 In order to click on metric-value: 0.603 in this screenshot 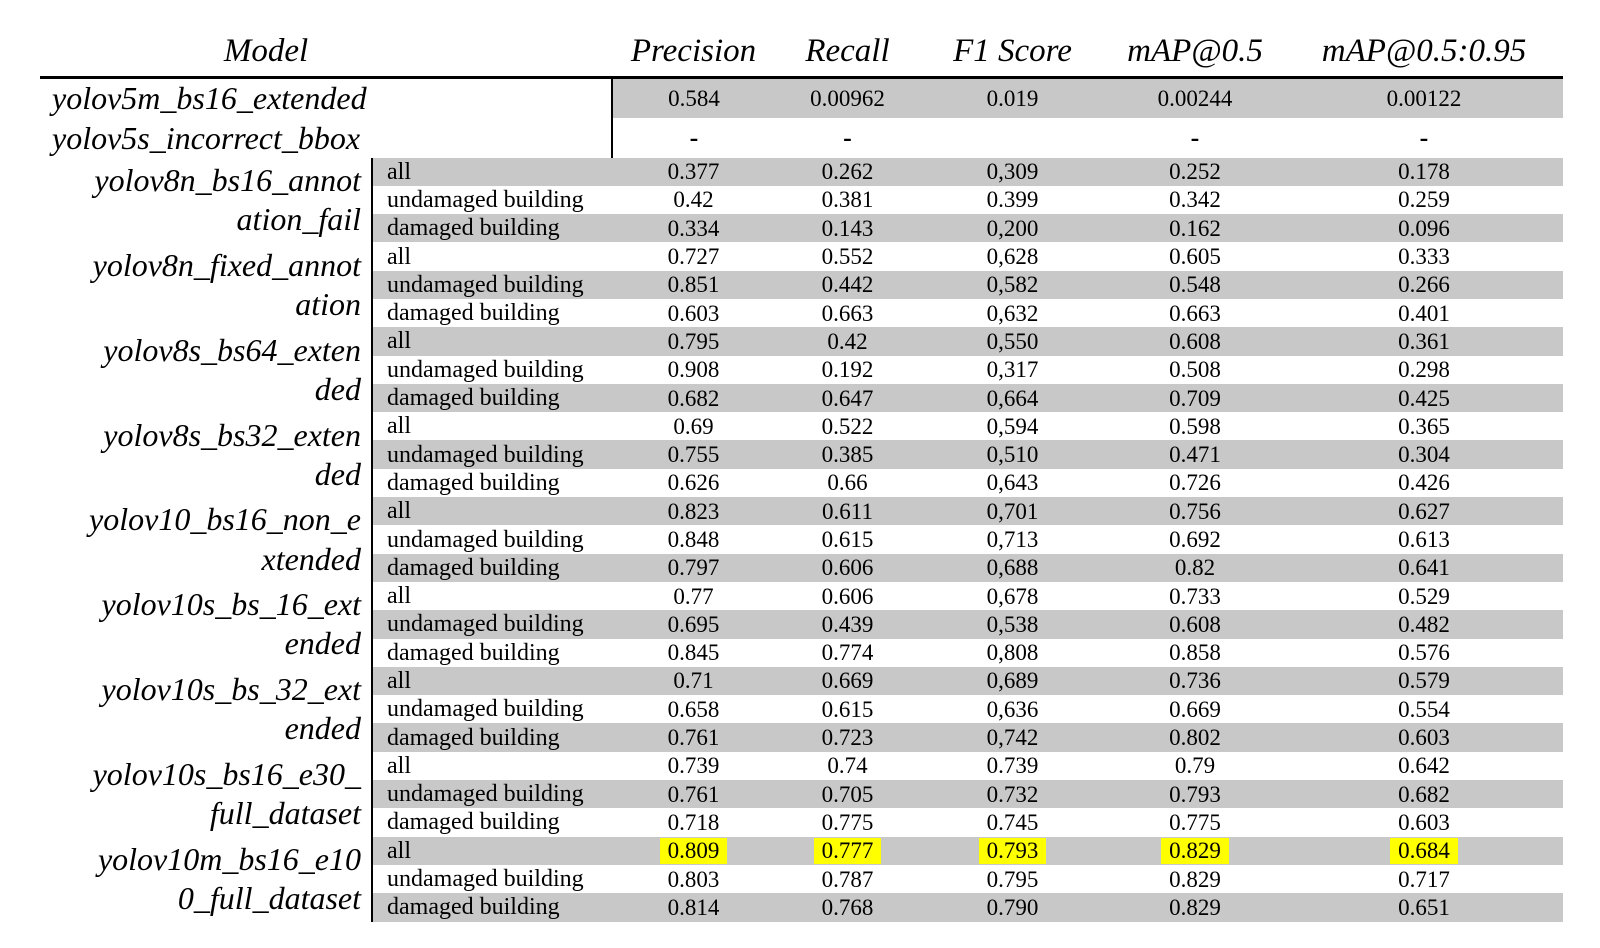, I will do `click(693, 313)`.